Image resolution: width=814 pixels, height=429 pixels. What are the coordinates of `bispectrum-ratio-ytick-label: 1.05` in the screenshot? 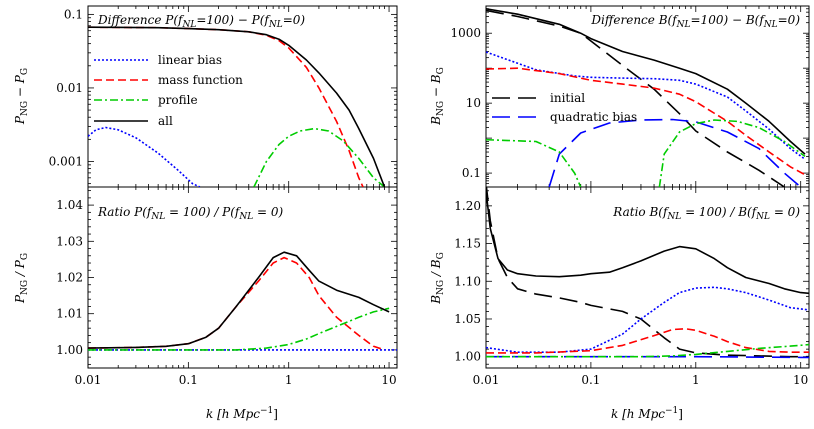 It's located at (467, 319).